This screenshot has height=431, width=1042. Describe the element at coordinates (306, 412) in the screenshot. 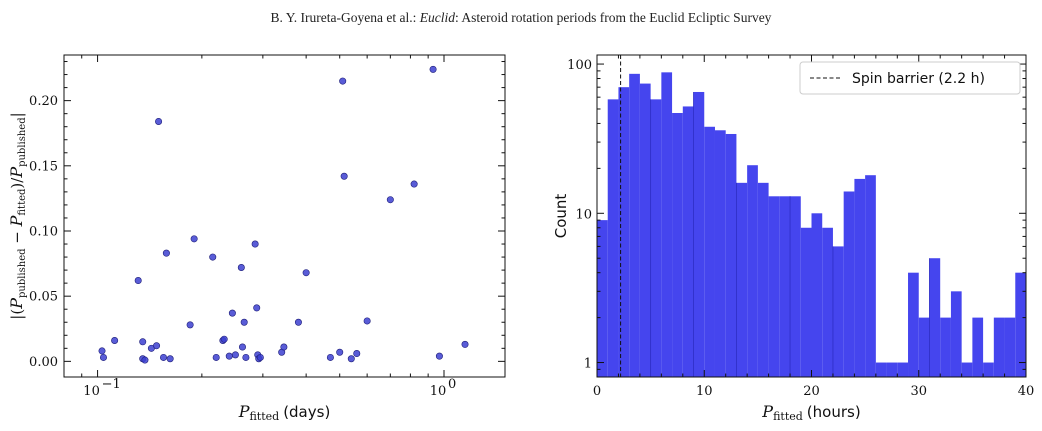

I see `left-xlabel-unit: (days)` at that location.